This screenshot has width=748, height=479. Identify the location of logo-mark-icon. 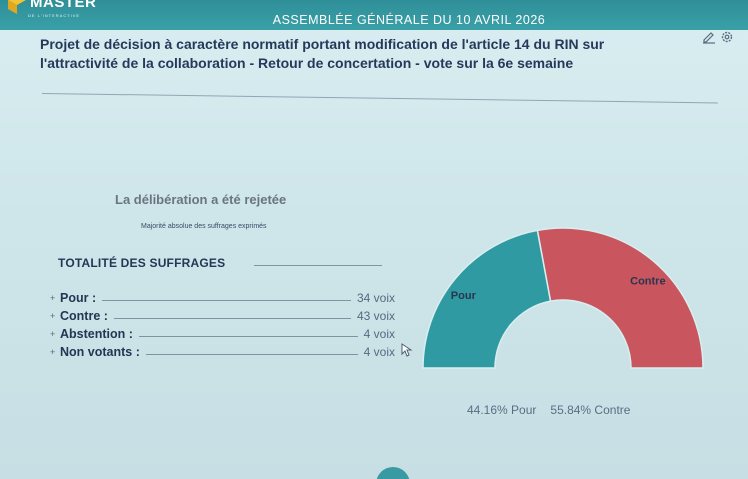
(17, 7).